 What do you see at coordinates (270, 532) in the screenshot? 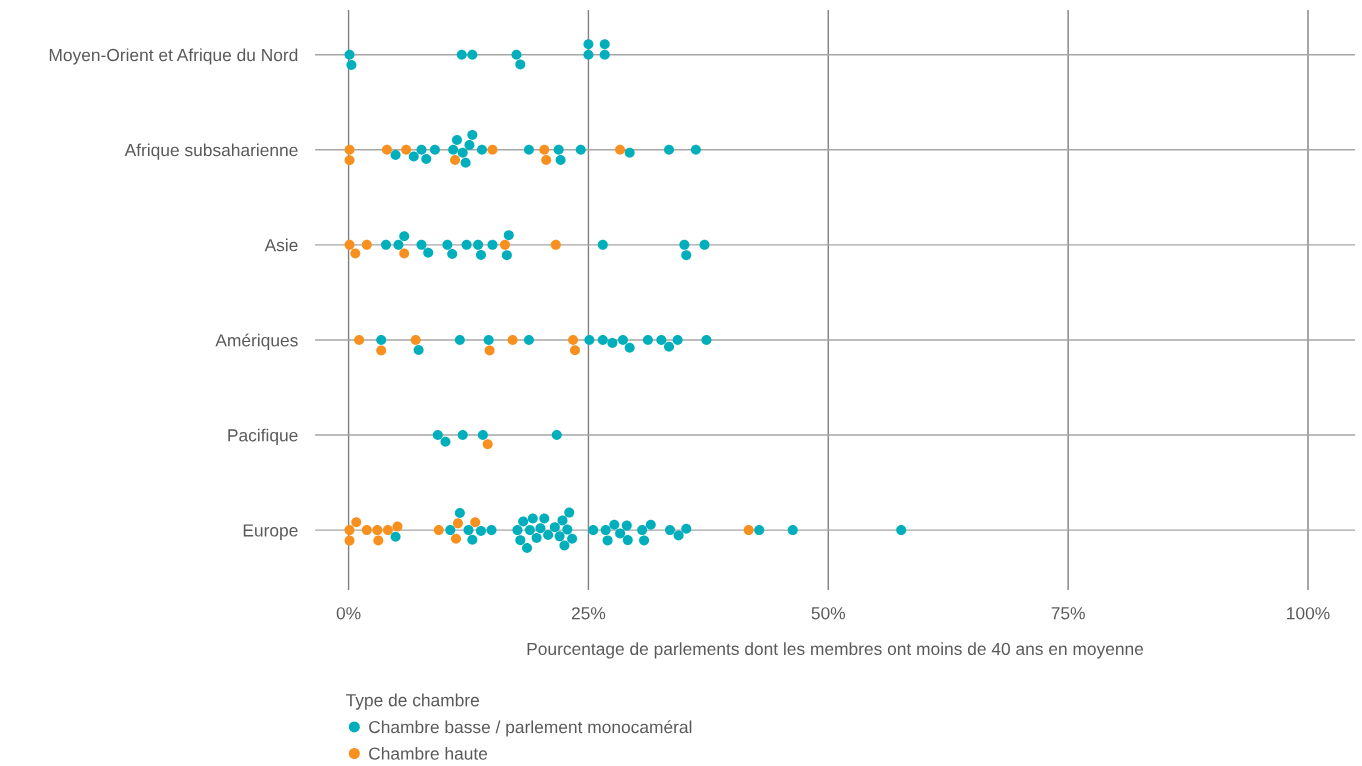
I see `y-tick-label: Europe` at bounding box center [270, 532].